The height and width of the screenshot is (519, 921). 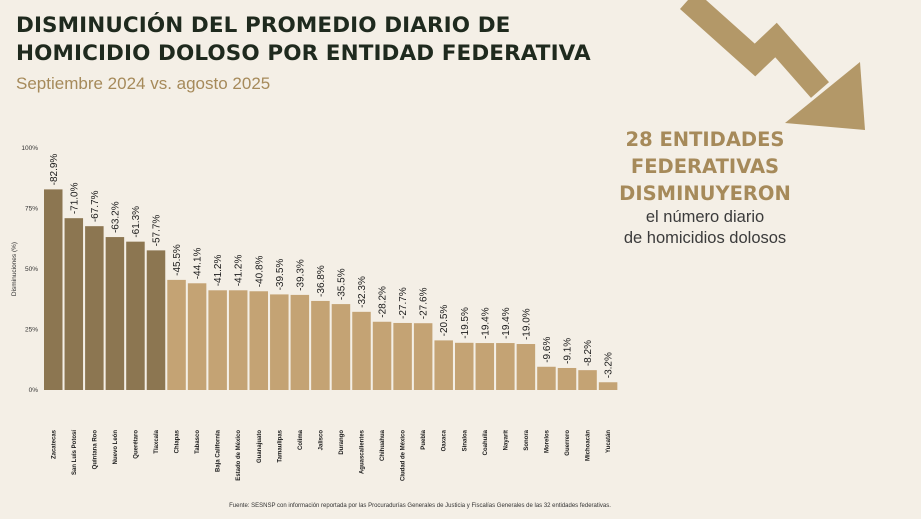 What do you see at coordinates (95, 206) in the screenshot?
I see `data-label: -67.7%` at bounding box center [95, 206].